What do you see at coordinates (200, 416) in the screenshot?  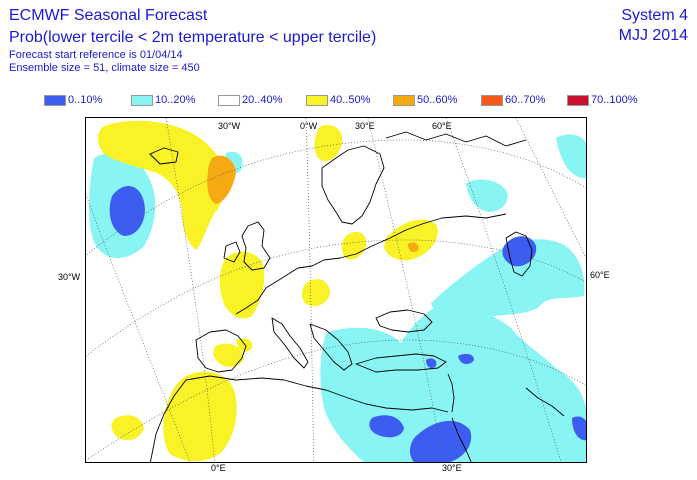 I see `region-morocco-yellow` at bounding box center [200, 416].